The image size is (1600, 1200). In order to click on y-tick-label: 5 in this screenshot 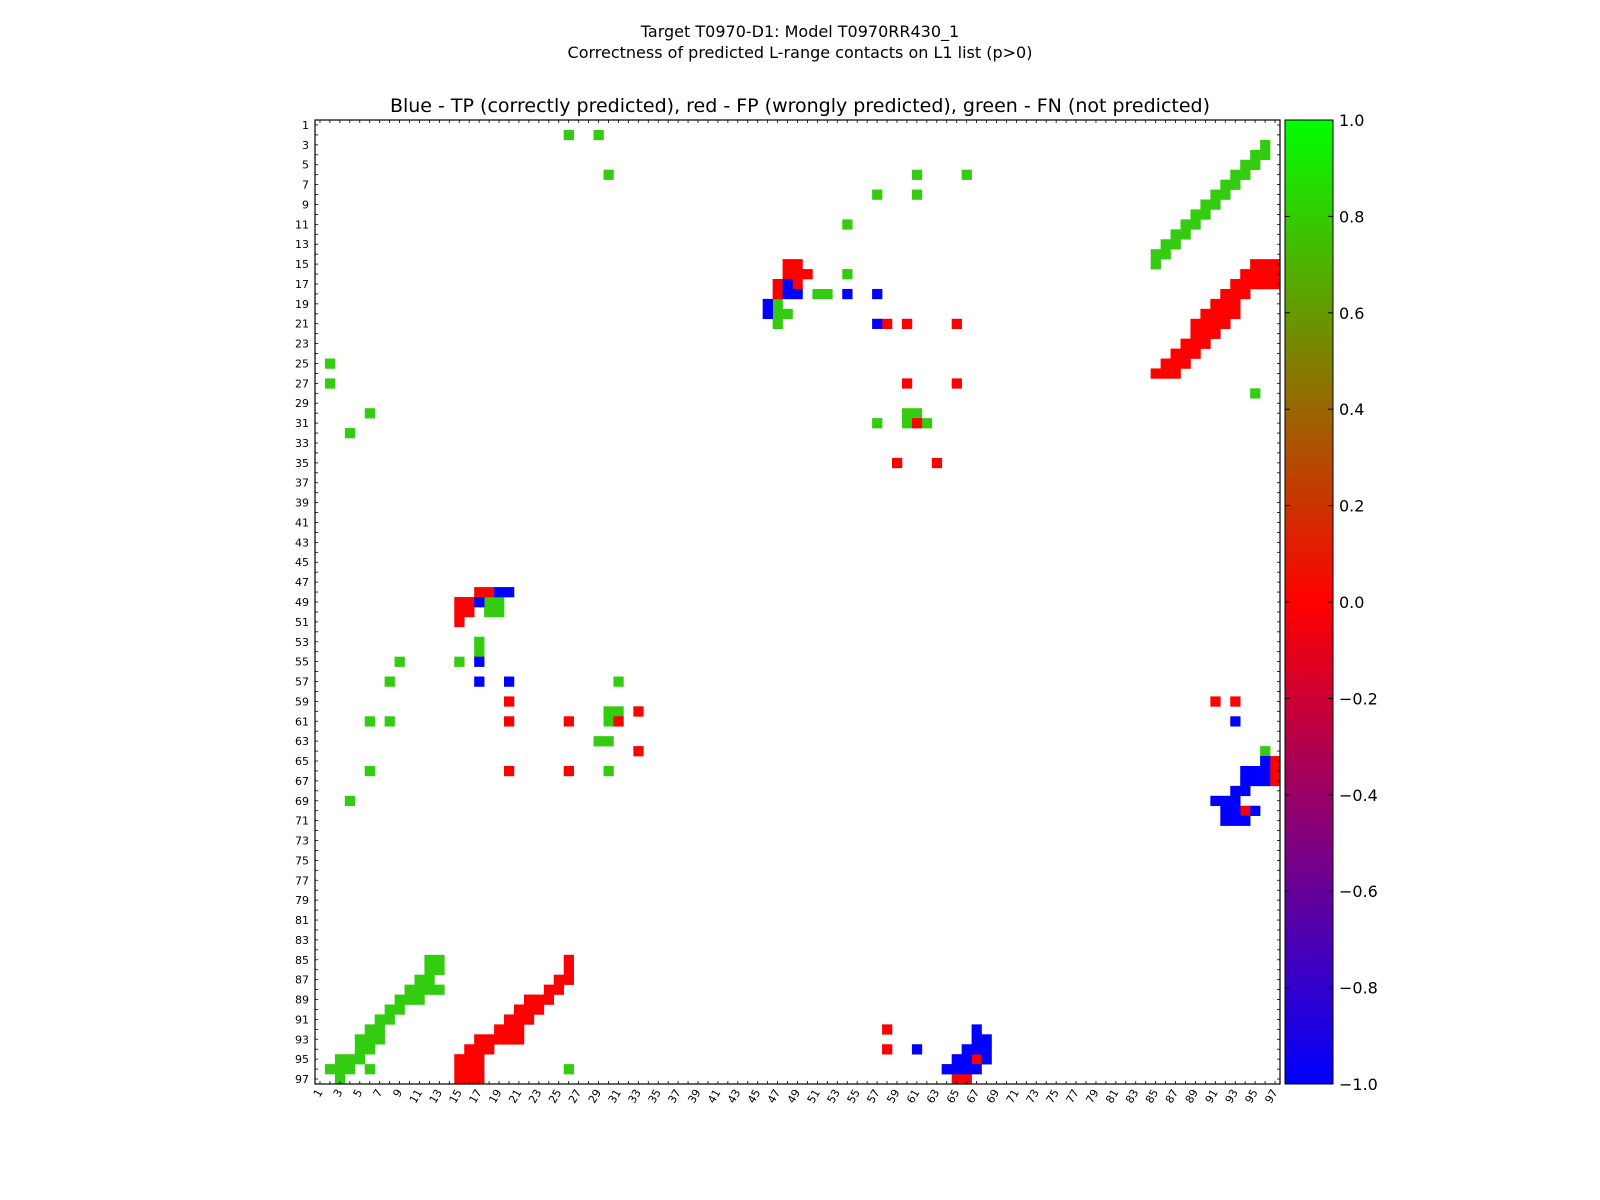, I will do `click(305, 165)`.